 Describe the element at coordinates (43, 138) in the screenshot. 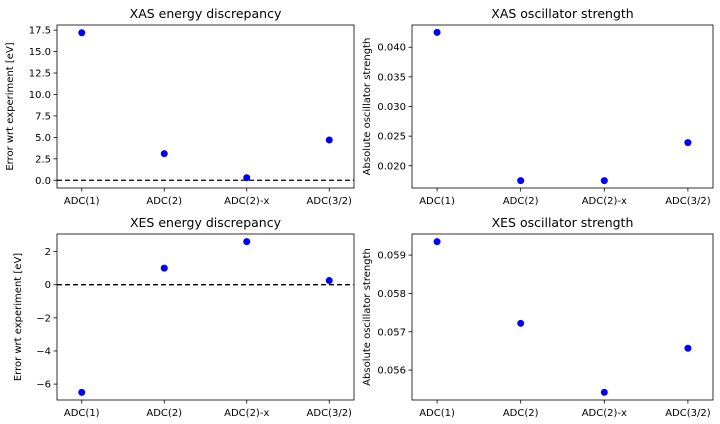

I see `xas-energy-ytick-label: 5.0` at that location.